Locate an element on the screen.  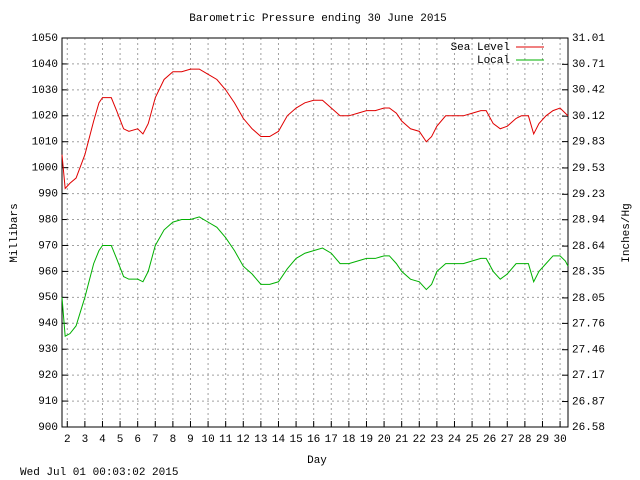
legend-label: Sea Level is located at coordinates (480, 48).